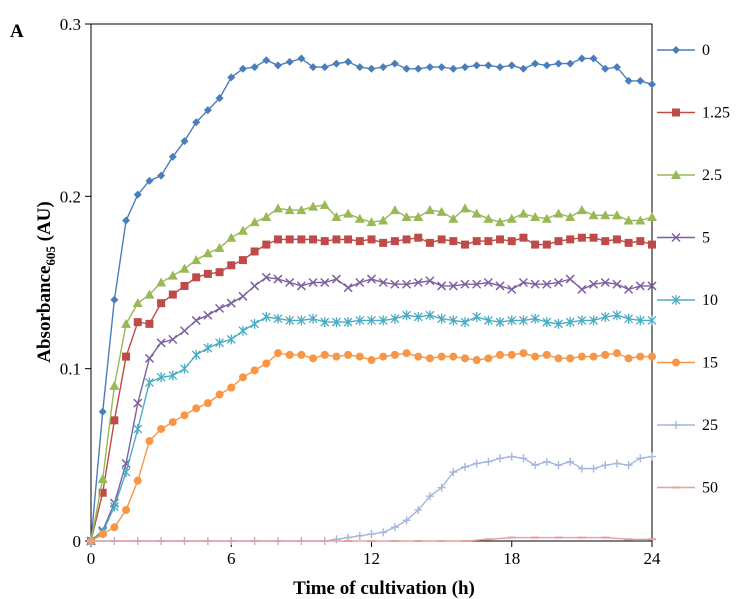 This screenshot has width=736, height=599. Describe the element at coordinates (44, 314) in the screenshot. I see `y-axis-label-main: Absorbance` at that location.